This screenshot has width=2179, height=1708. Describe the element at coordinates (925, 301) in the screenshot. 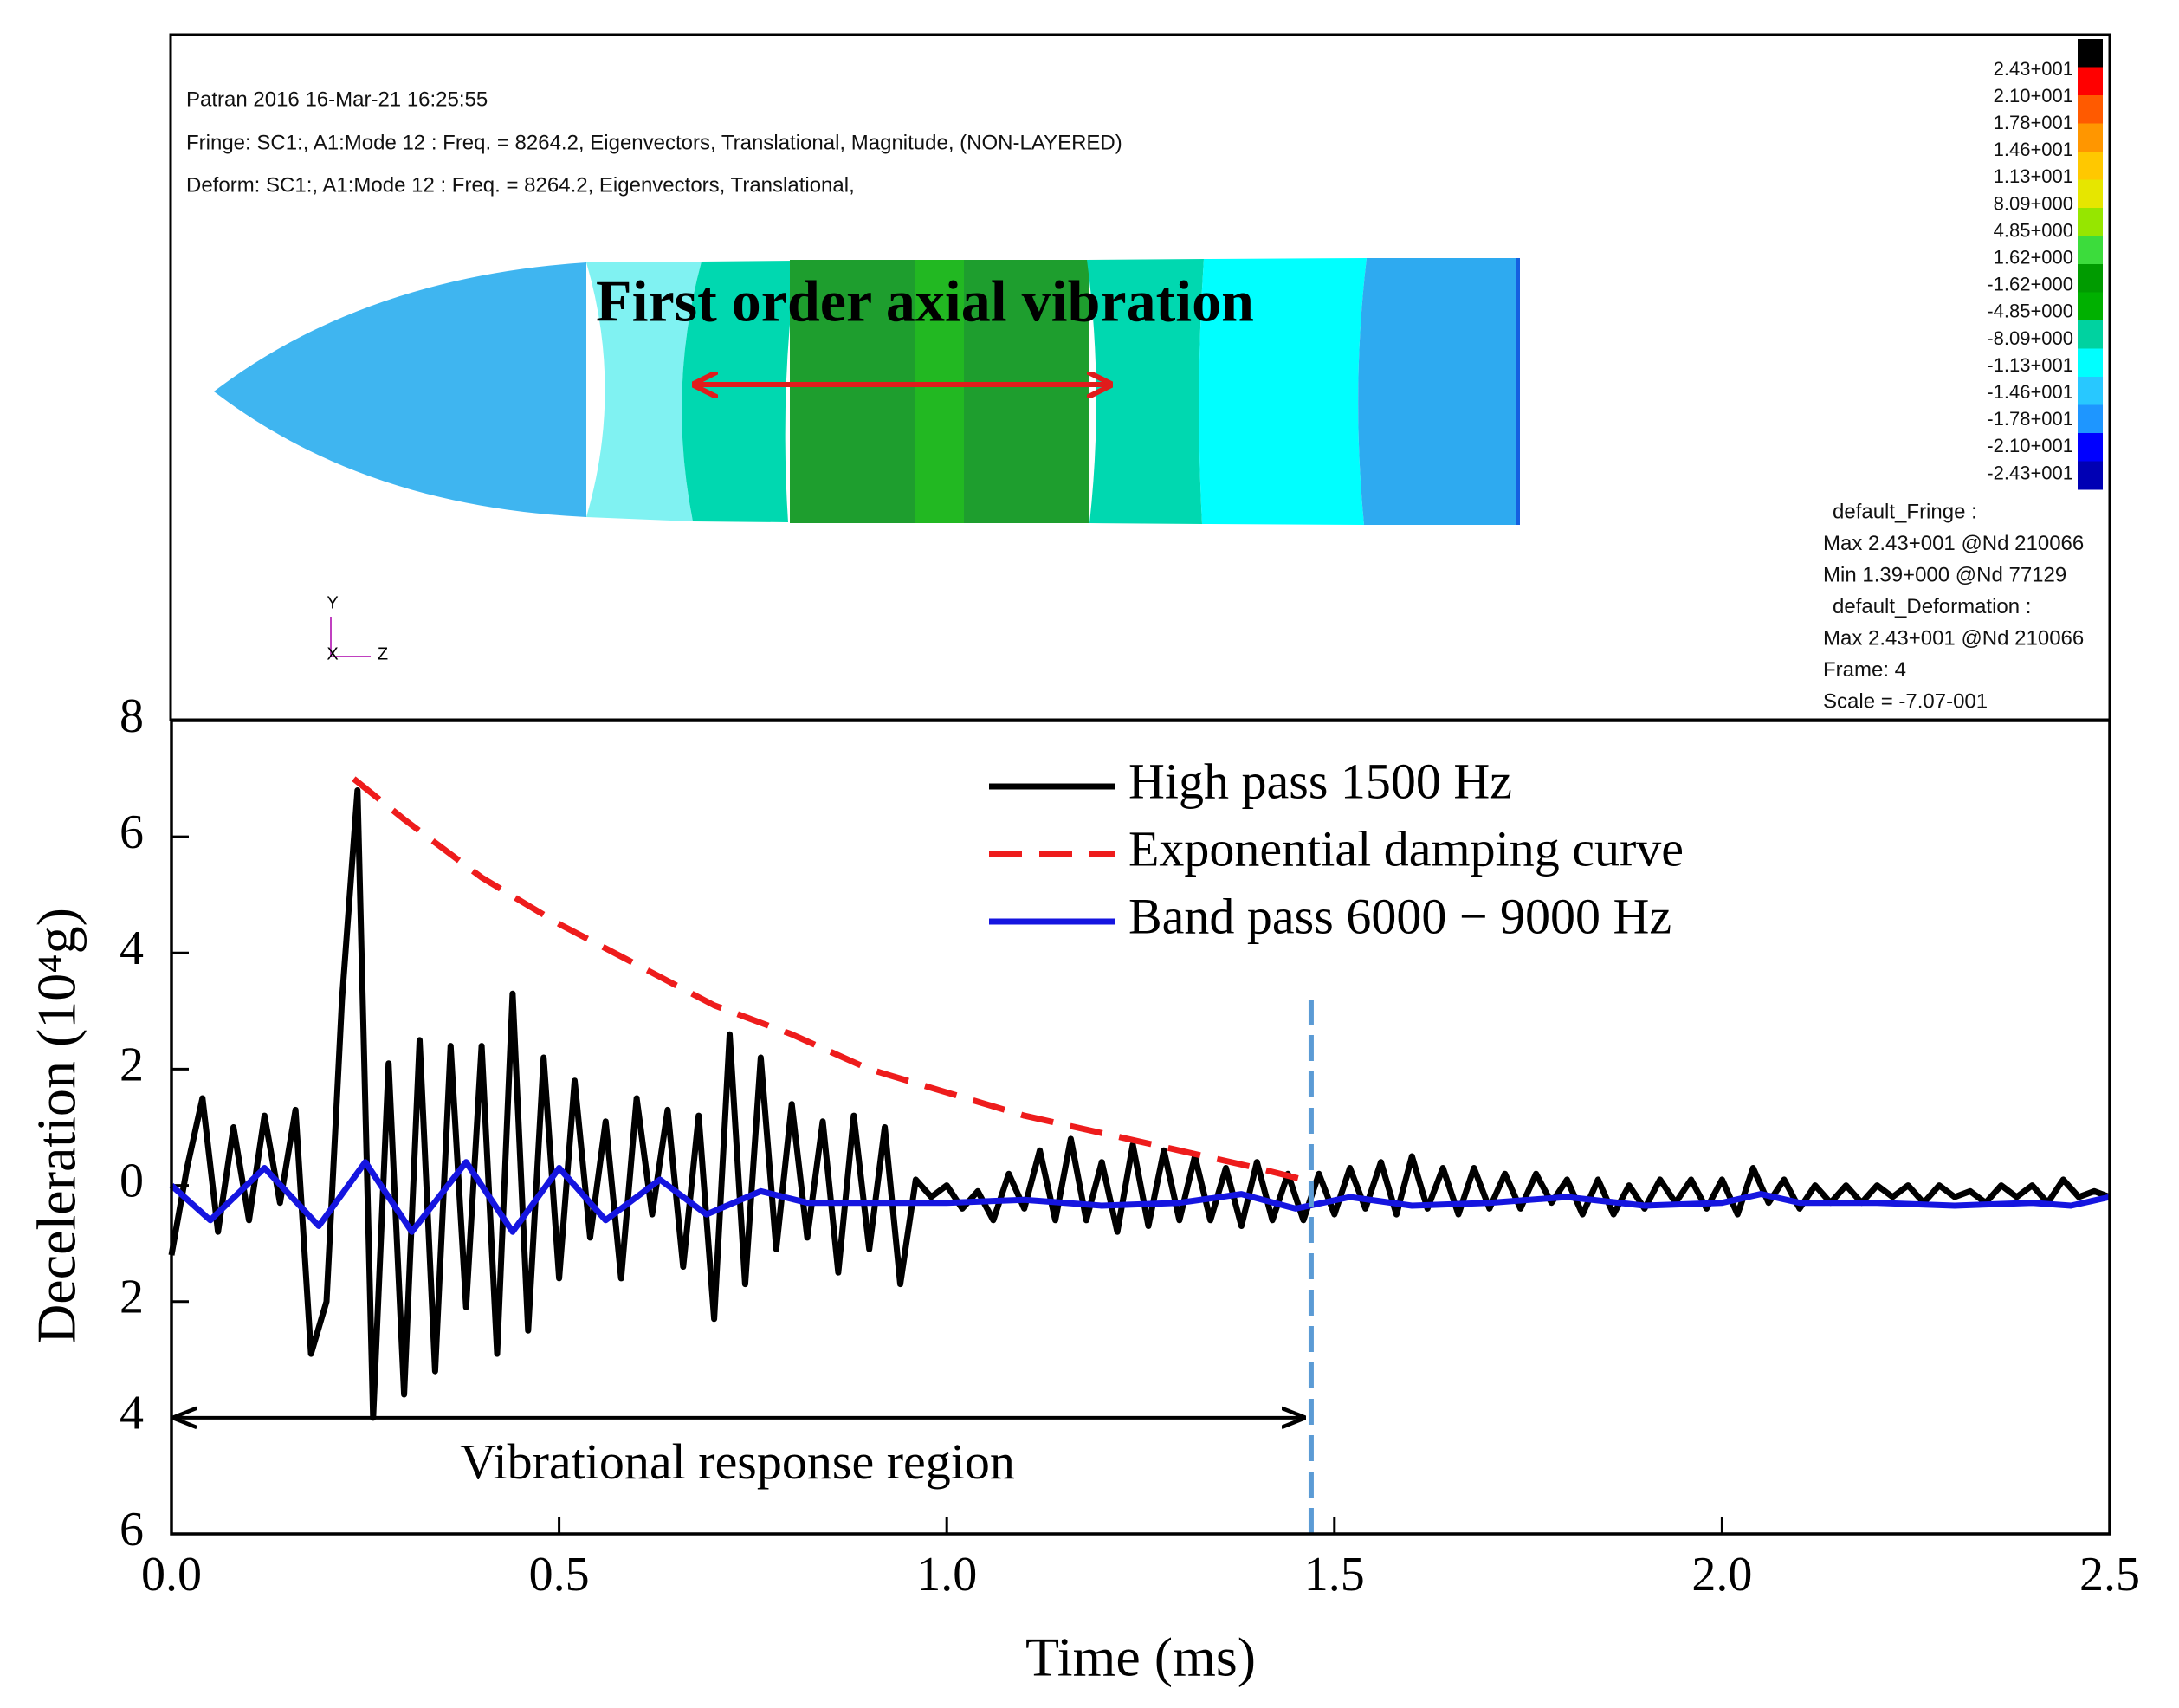

I see `mode-title: First order axial vibration` at that location.